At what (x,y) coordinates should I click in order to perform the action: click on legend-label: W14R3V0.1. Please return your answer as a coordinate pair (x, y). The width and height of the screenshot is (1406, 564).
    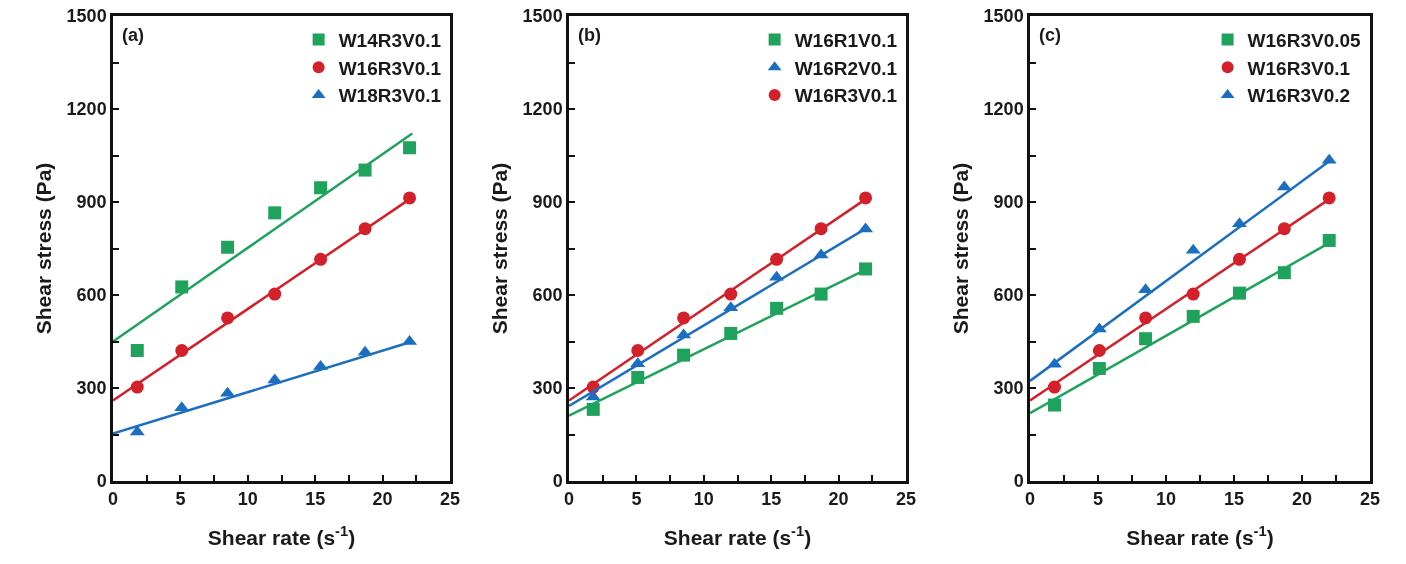
    Looking at the image, I should click on (390, 40).